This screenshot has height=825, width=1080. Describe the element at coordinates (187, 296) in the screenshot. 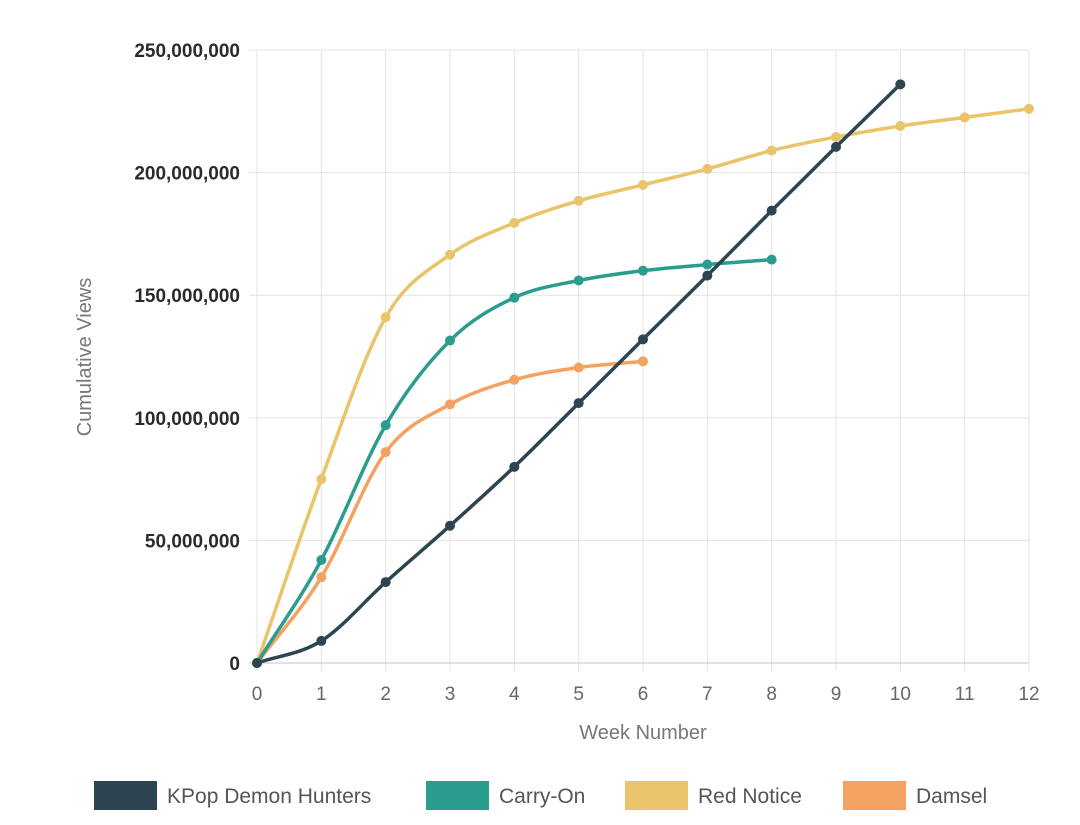

I see `y-tick-label: 150,000,000` at that location.